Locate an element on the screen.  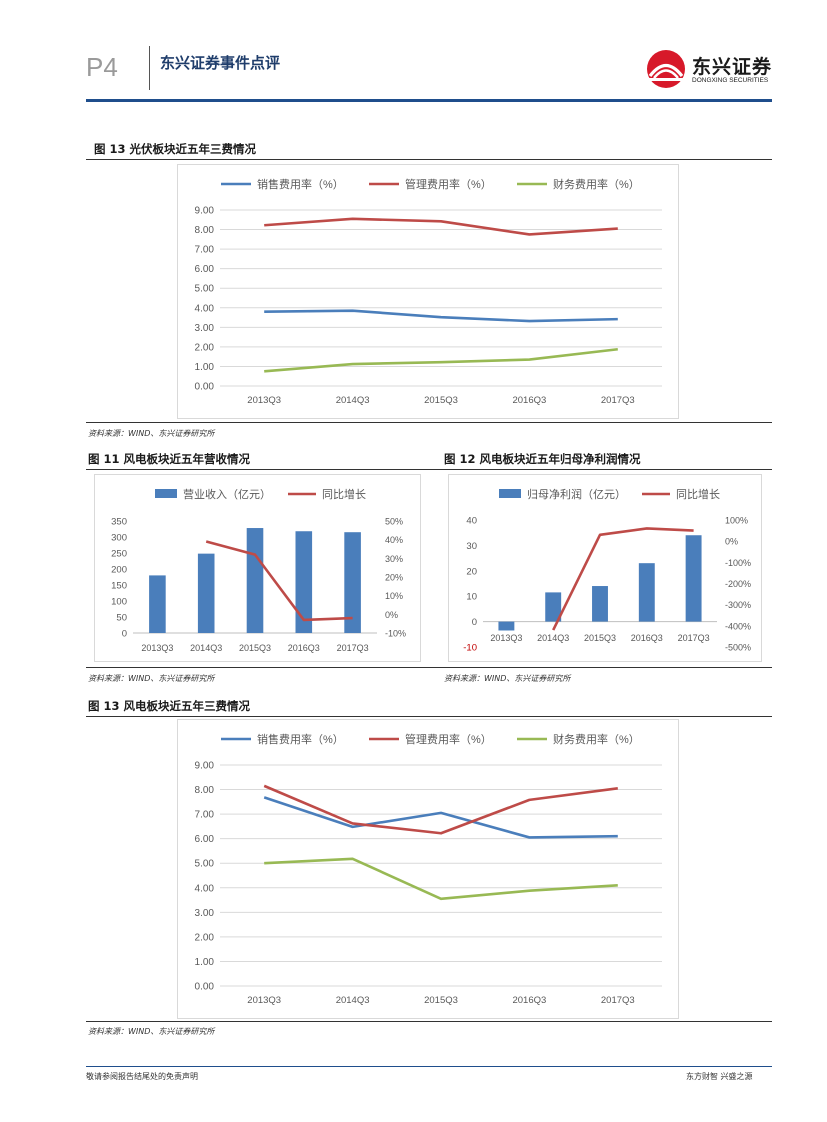
y-left-tick-label: 50 is located at coordinates (121, 618).